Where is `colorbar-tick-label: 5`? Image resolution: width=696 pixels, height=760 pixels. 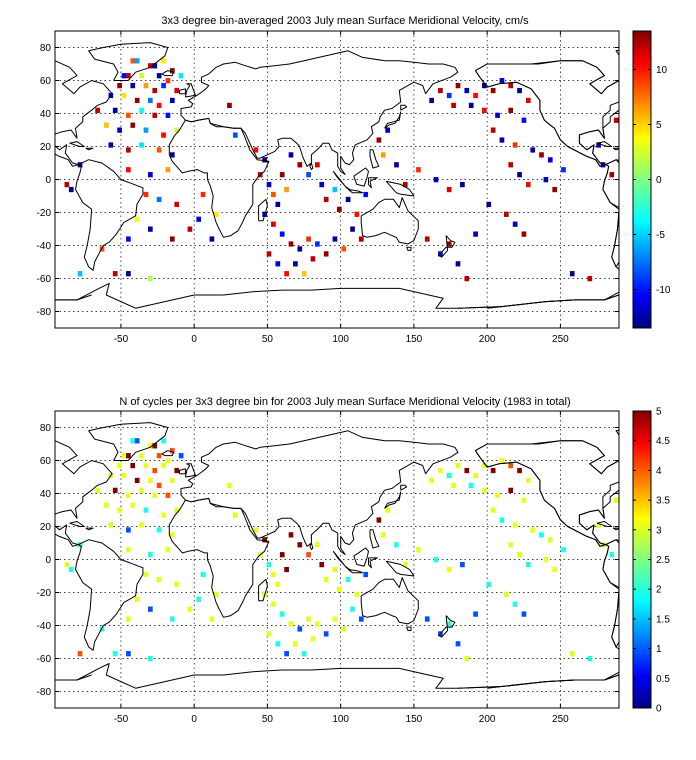
colorbar-tick-label: 5 is located at coordinates (659, 125).